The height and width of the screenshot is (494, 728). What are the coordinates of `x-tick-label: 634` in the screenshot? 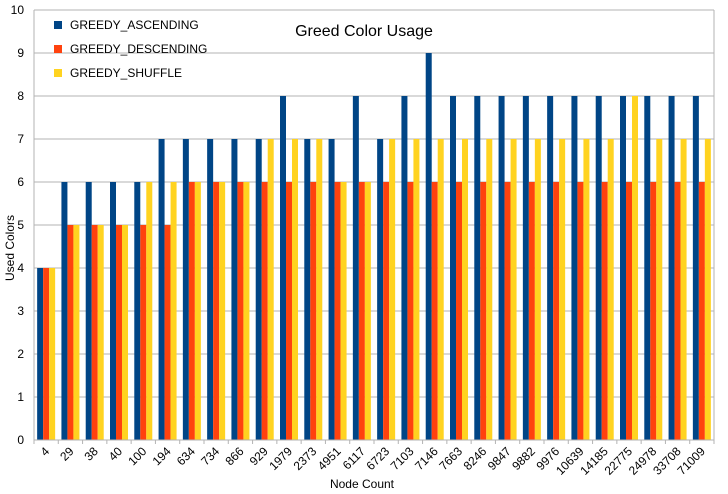 It's located at (186, 456).